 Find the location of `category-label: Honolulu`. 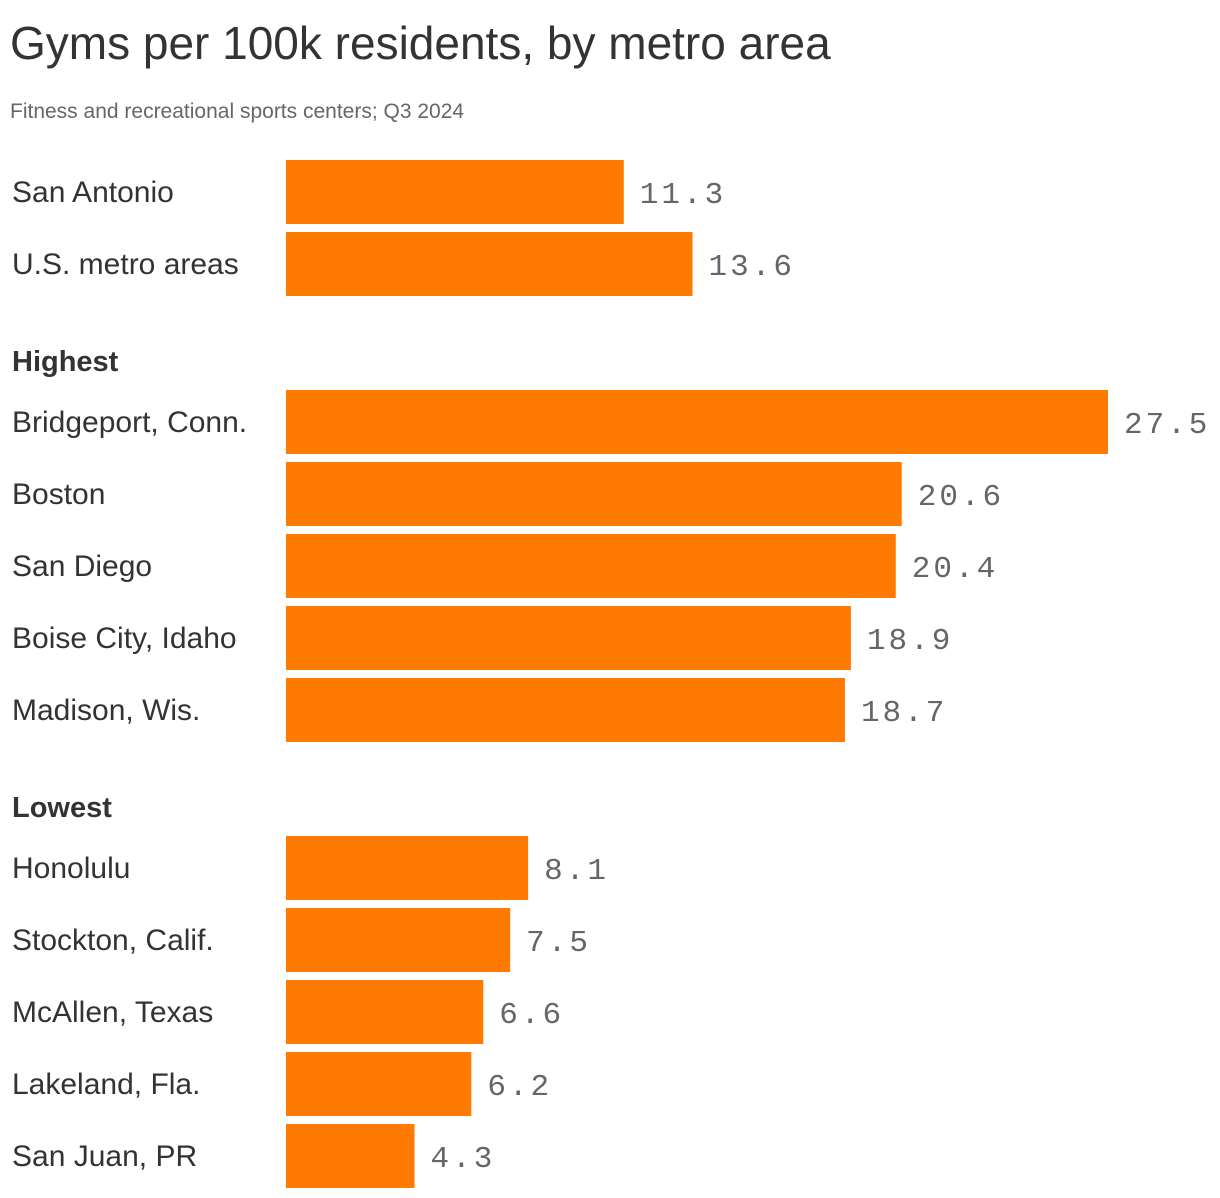

category-label: Honolulu is located at coordinates (71, 868).